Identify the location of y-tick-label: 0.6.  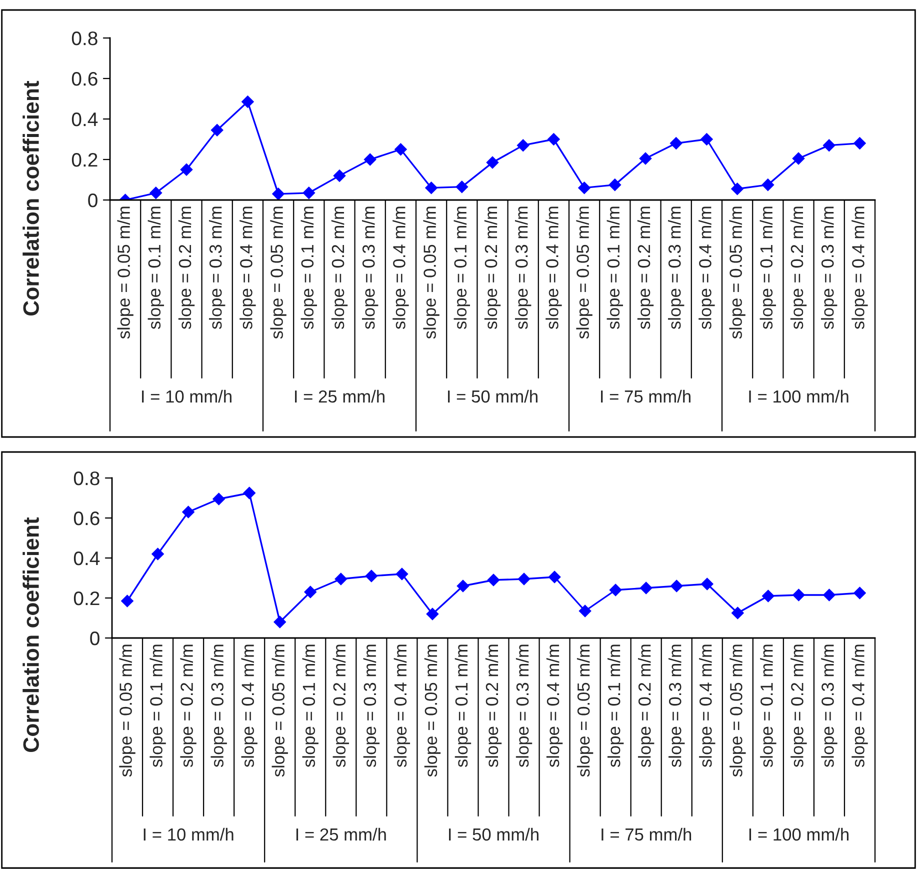
(85, 79).